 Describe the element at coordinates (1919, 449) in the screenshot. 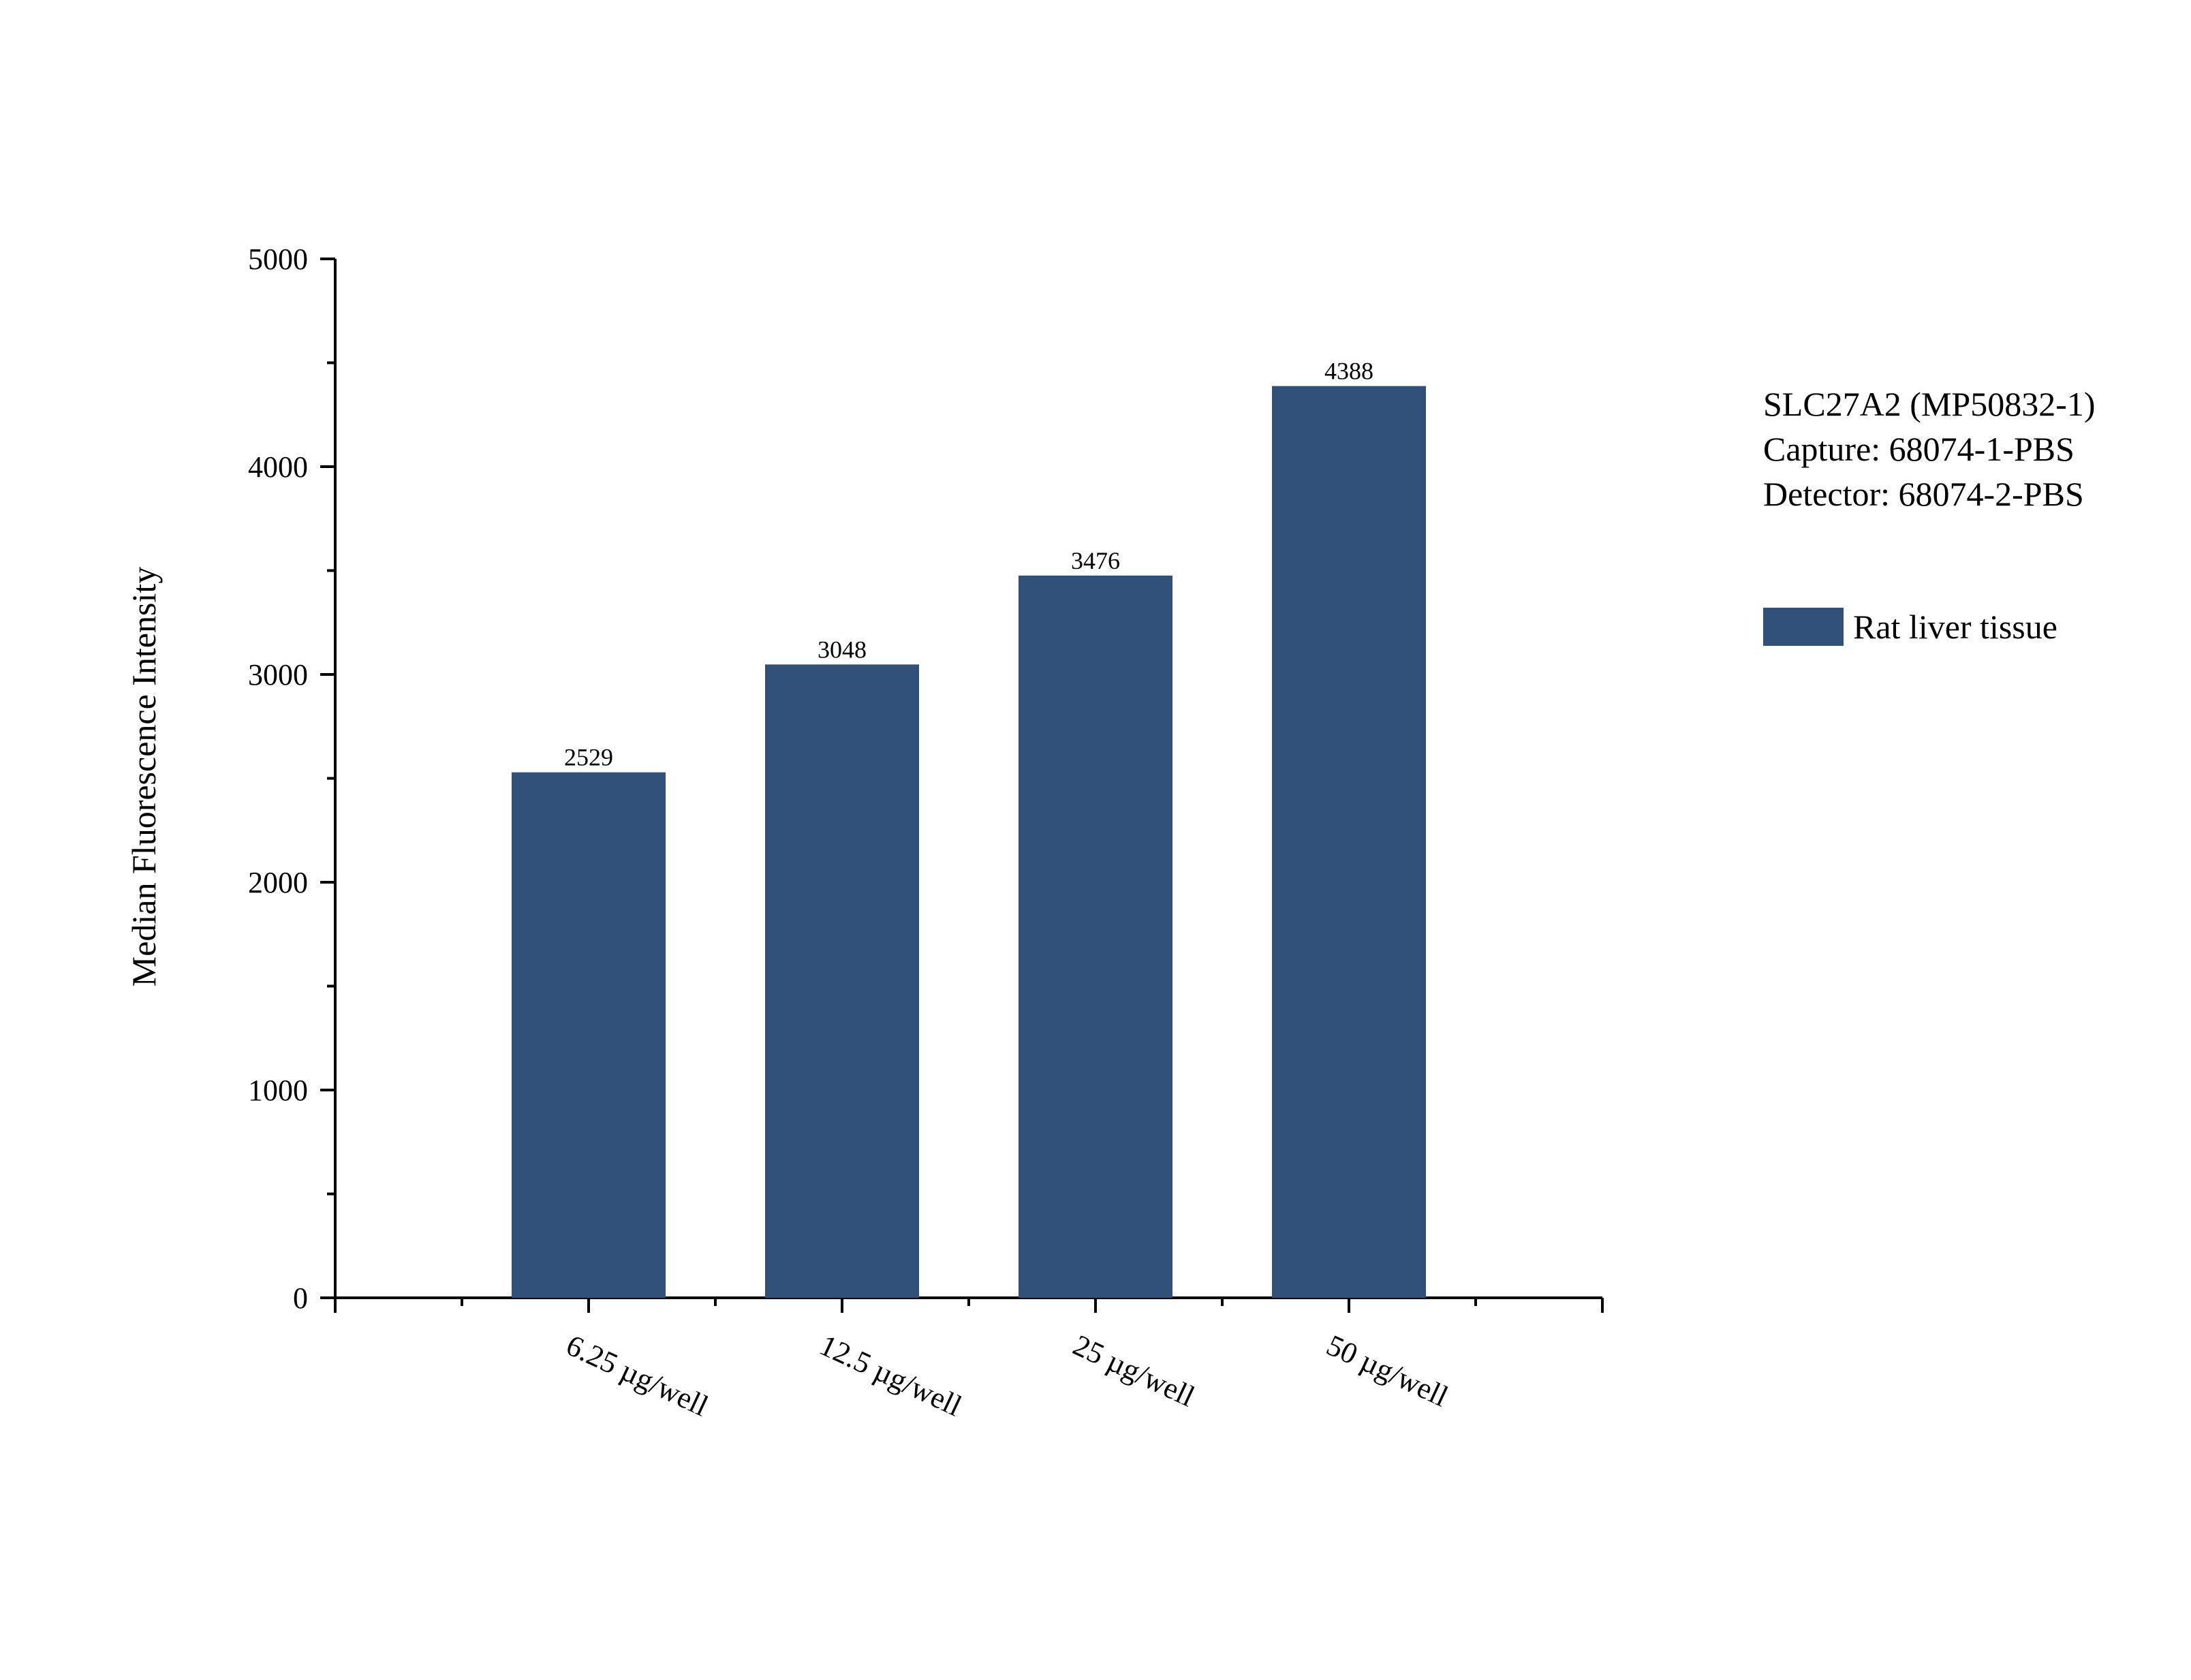

I see `annotation-line-2: Capture: 68074-1-PBS` at that location.